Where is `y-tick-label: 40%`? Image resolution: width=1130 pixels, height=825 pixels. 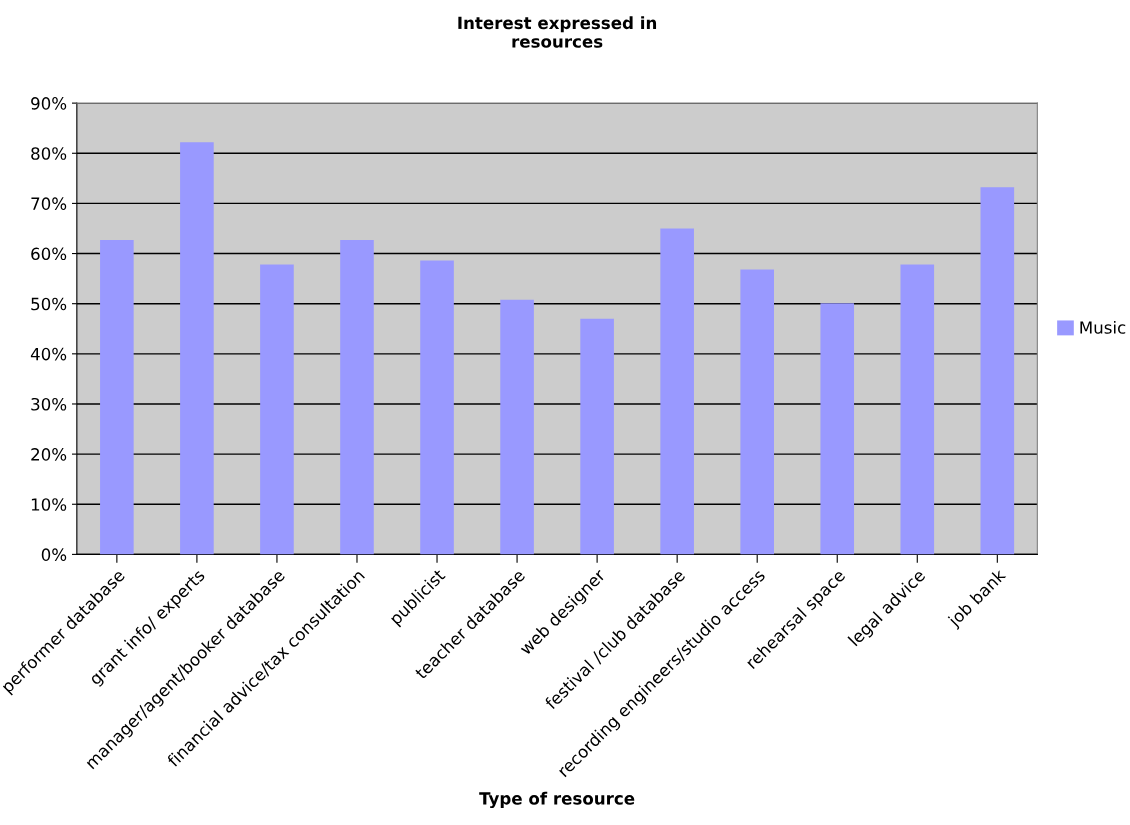 y-tick-label: 40% is located at coordinates (48, 354).